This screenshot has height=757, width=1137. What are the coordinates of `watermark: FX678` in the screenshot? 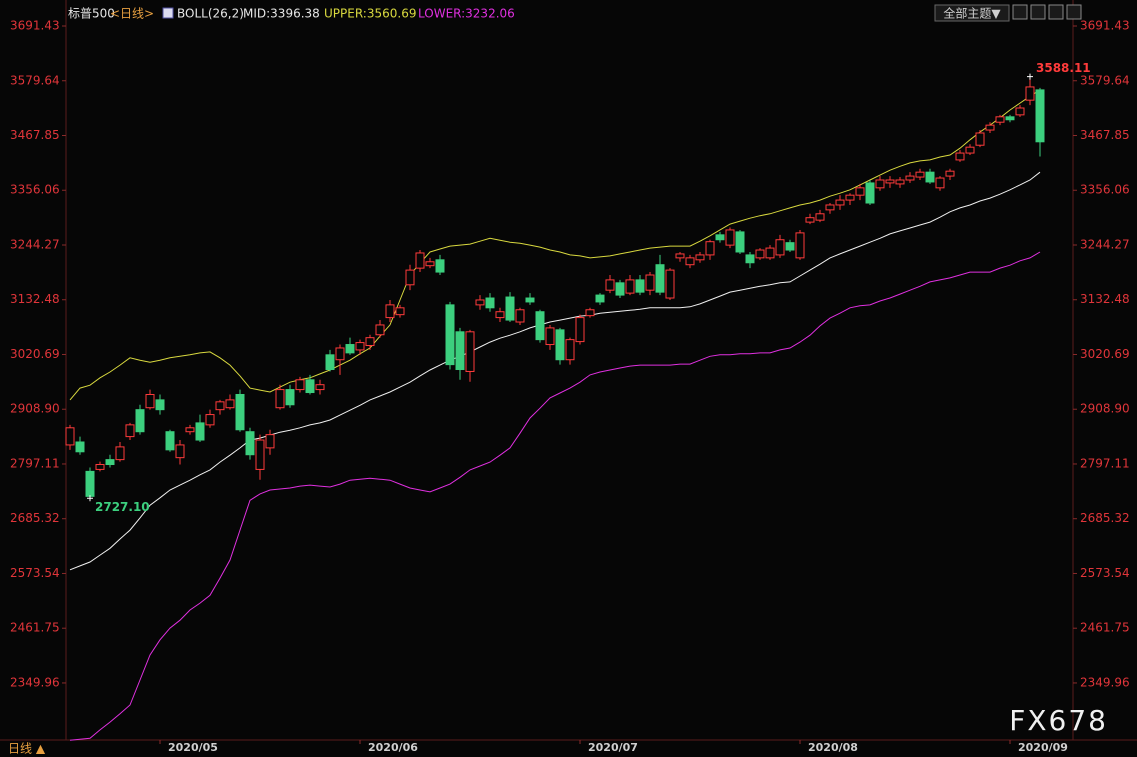 It's located at (1058, 720).